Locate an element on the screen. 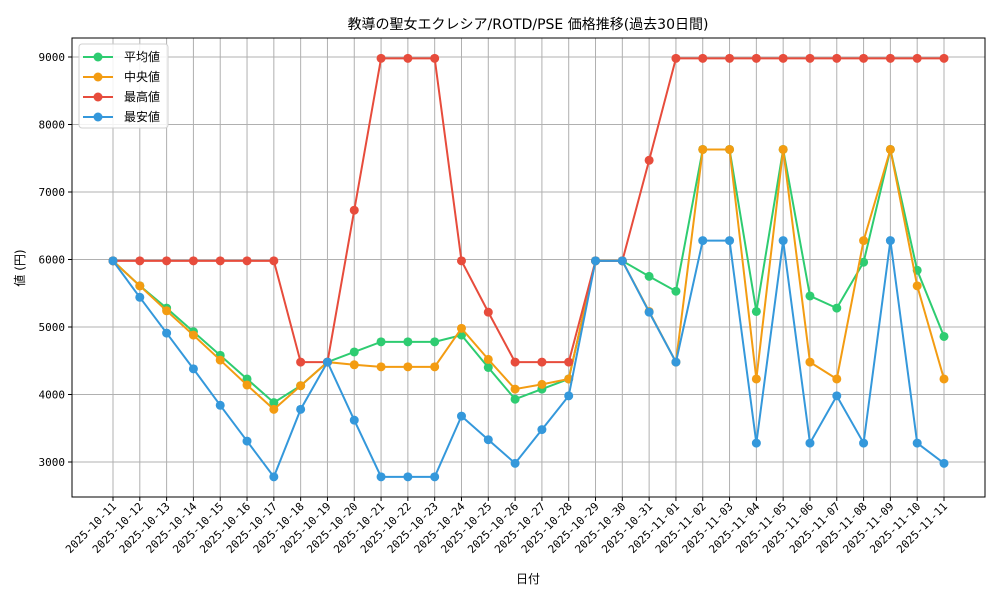  legend-label: 最安値 is located at coordinates (142, 116).